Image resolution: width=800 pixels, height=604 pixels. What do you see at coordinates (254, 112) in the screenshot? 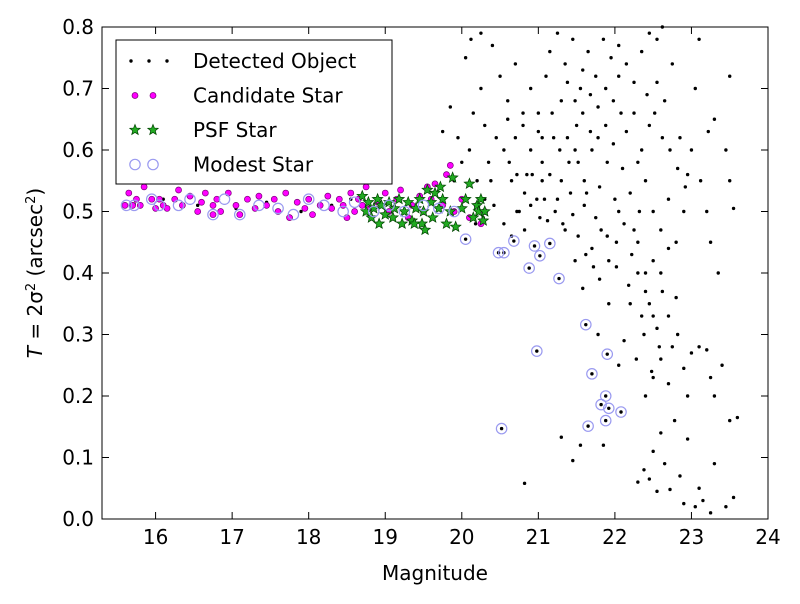
I see `legend-box` at bounding box center [254, 112].